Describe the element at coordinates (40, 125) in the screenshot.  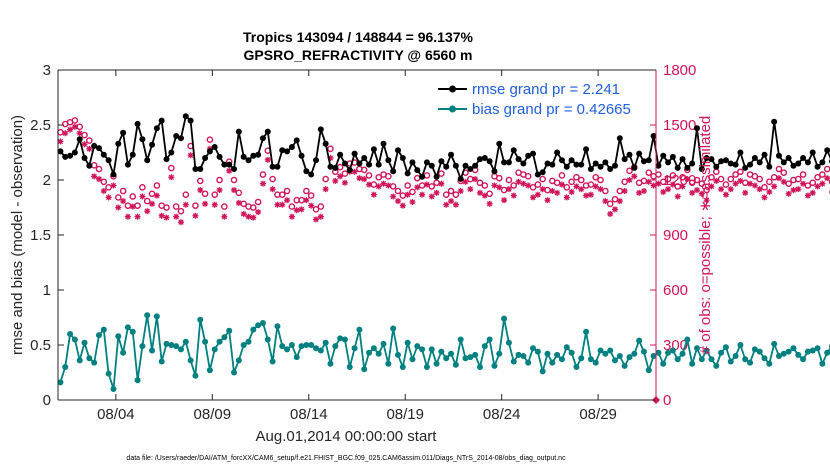
I see `y-tick-label: 2.5` at that location.